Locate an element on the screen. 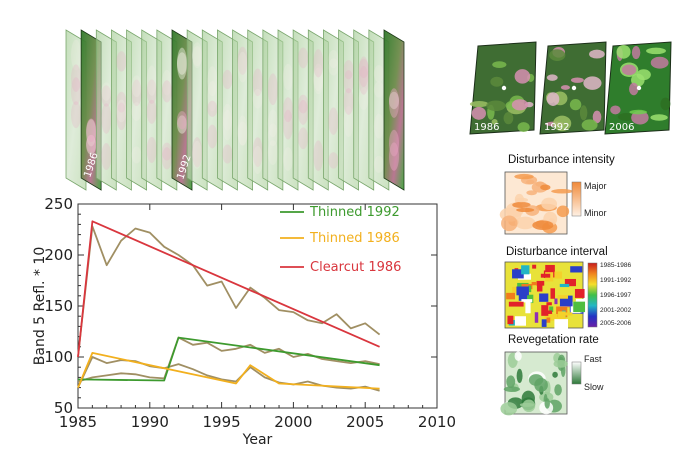  stack-frame is located at coordinates (394, 110).